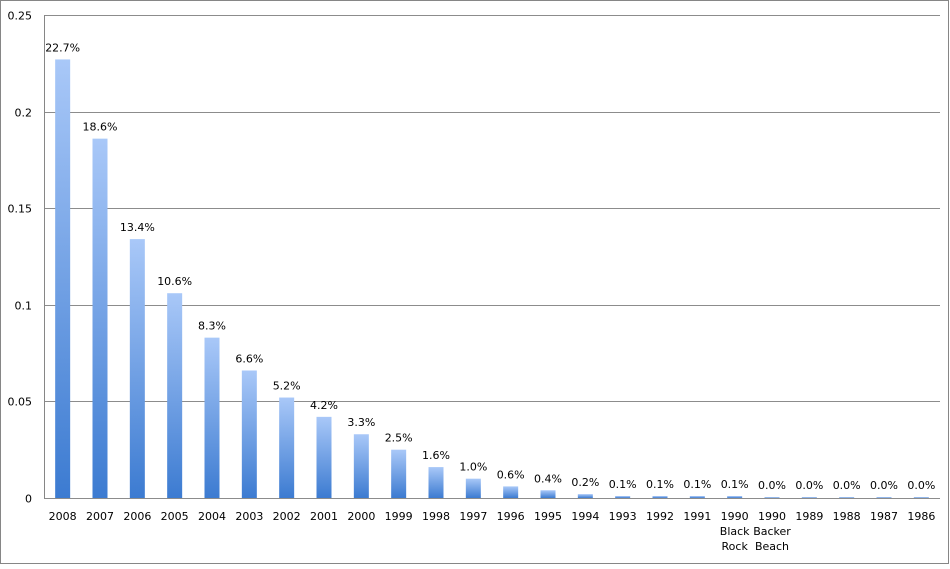 The width and height of the screenshot is (950, 569). What do you see at coordinates (623, 516) in the screenshot?
I see `x-tick-label: 1993` at bounding box center [623, 516].